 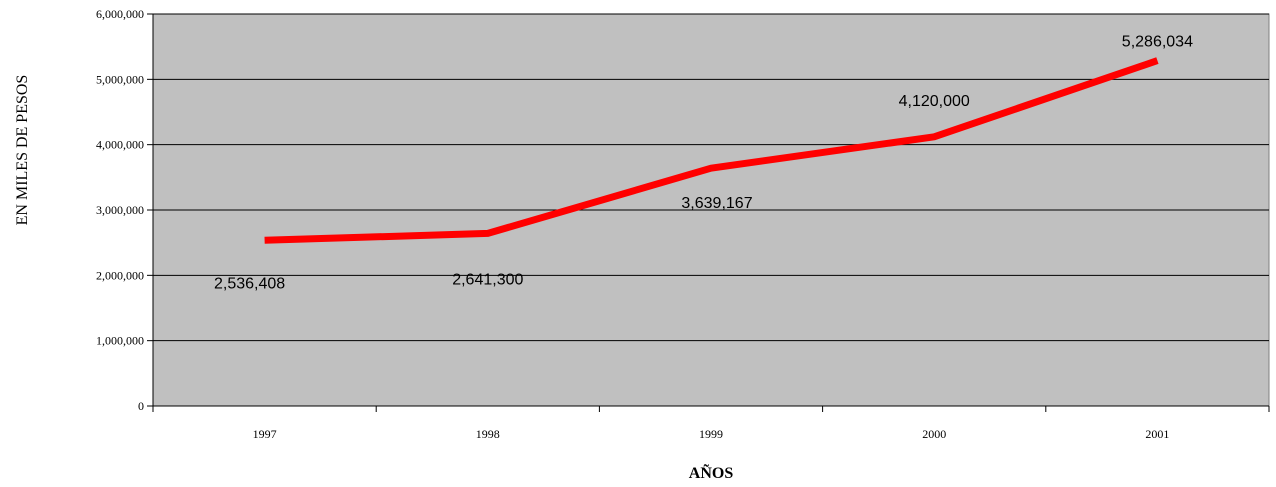 What do you see at coordinates (1157, 42) in the screenshot?
I see `data-label: 5,286,034` at bounding box center [1157, 42].